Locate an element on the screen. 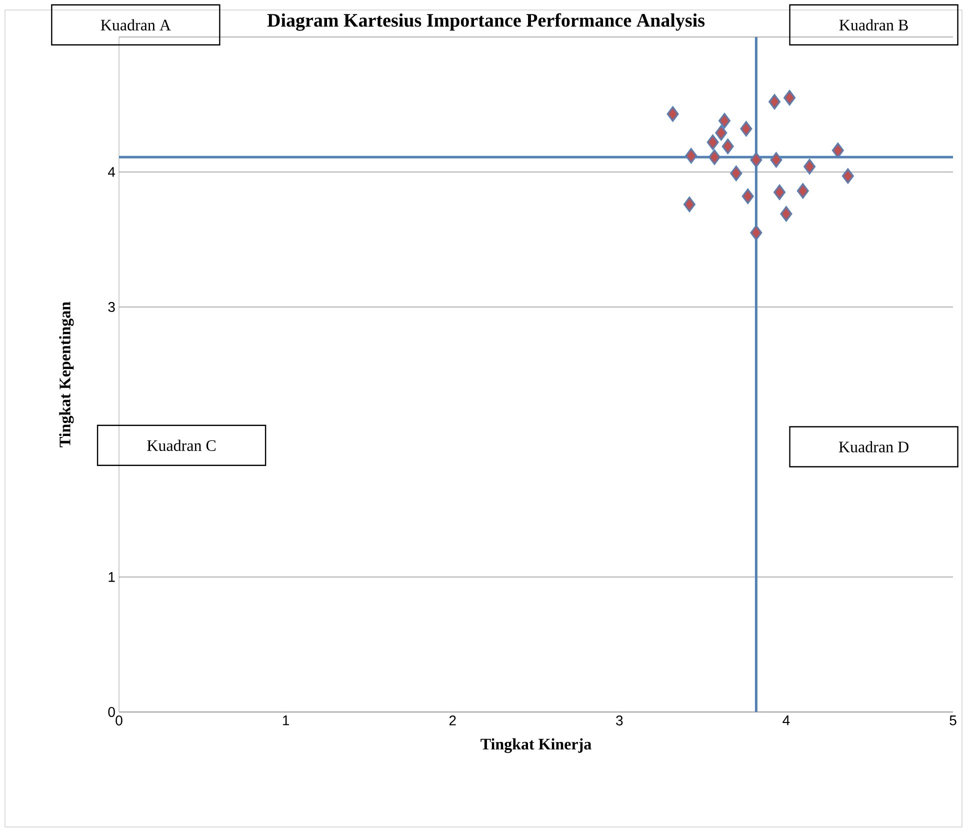 The image size is (973, 830). chart-title: Diagram Kartesius Importance Performance Analysis is located at coordinates (486, 22).